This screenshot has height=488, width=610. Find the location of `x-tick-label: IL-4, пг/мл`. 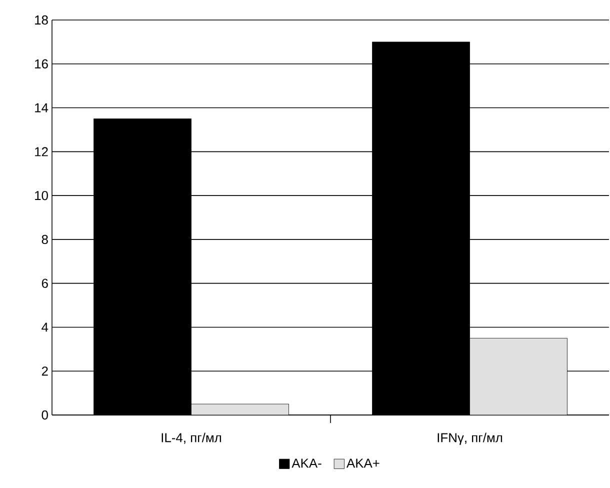

x-tick-label: IL-4, пг/мл is located at coordinates (192, 438).